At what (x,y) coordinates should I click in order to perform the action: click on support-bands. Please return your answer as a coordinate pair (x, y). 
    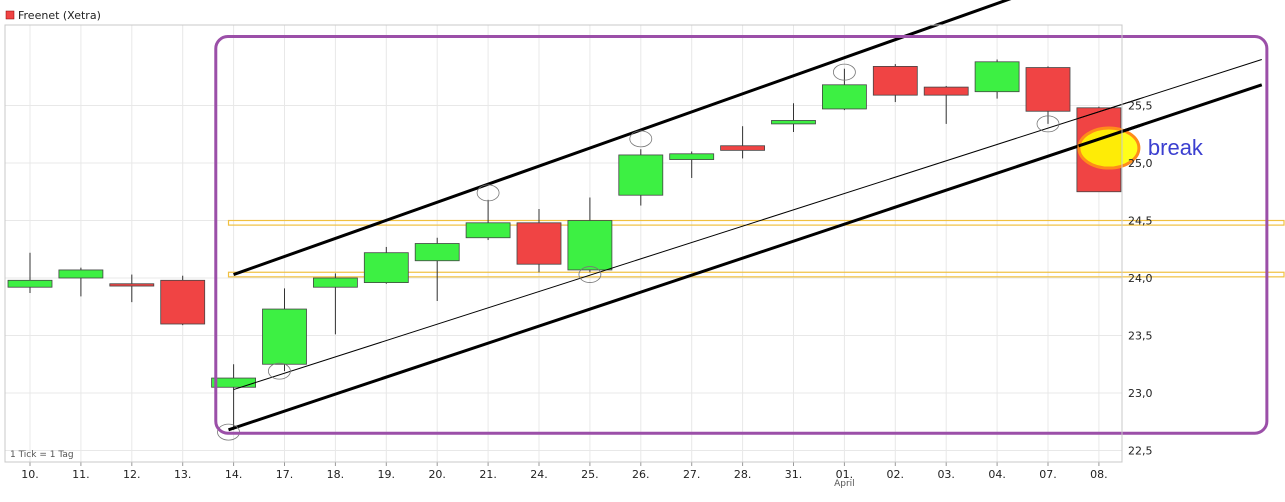
    Looking at the image, I should click on (756, 248).